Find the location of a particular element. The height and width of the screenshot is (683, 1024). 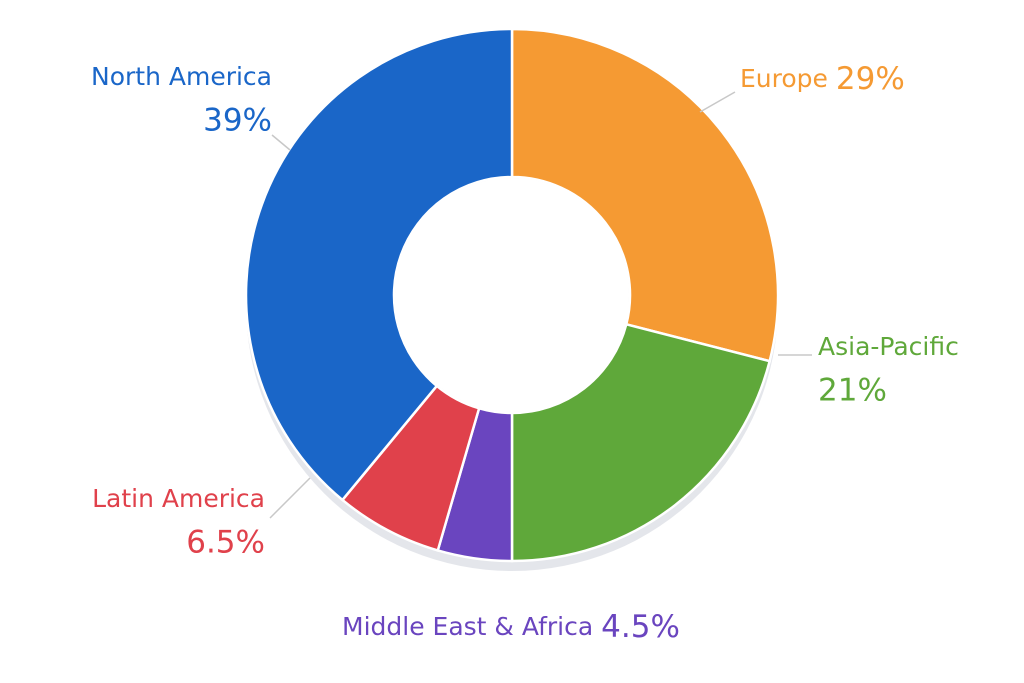

category-label: Latin America is located at coordinates (178, 498).